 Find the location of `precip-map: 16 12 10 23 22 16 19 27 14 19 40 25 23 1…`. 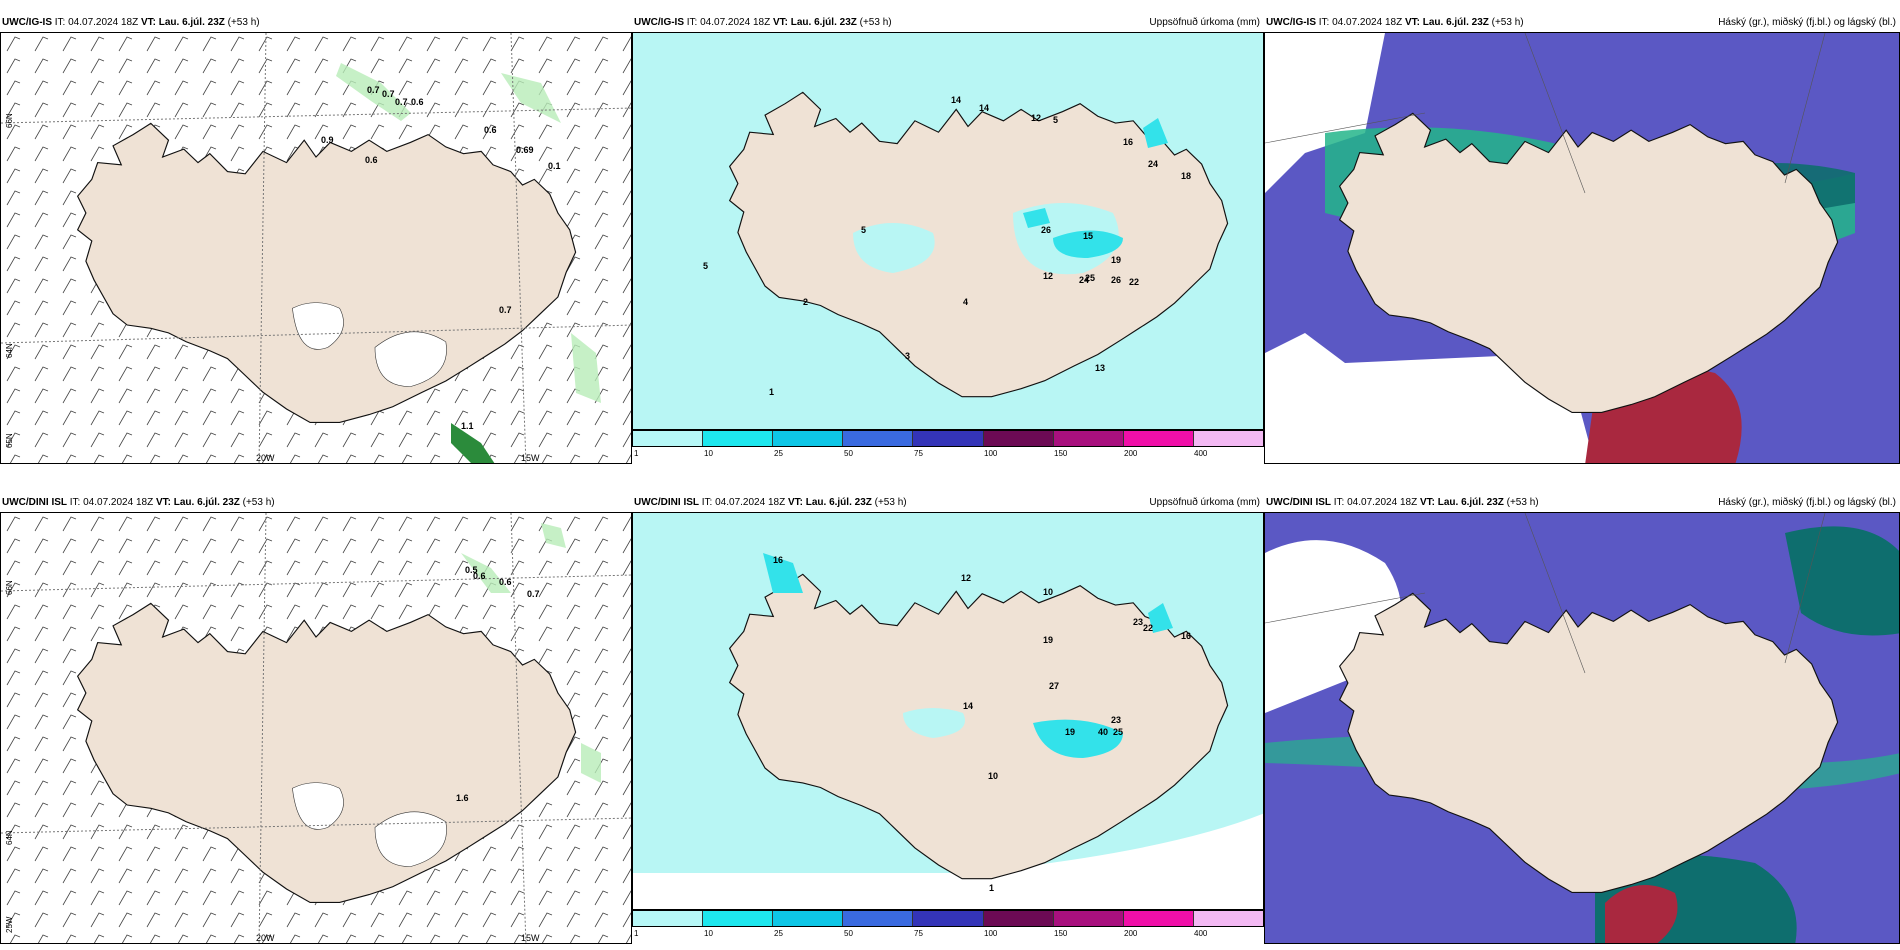

precip-map: 16 12 10 23 22 16 19 27 14 19 40 25 23 1… is located at coordinates (948, 711).